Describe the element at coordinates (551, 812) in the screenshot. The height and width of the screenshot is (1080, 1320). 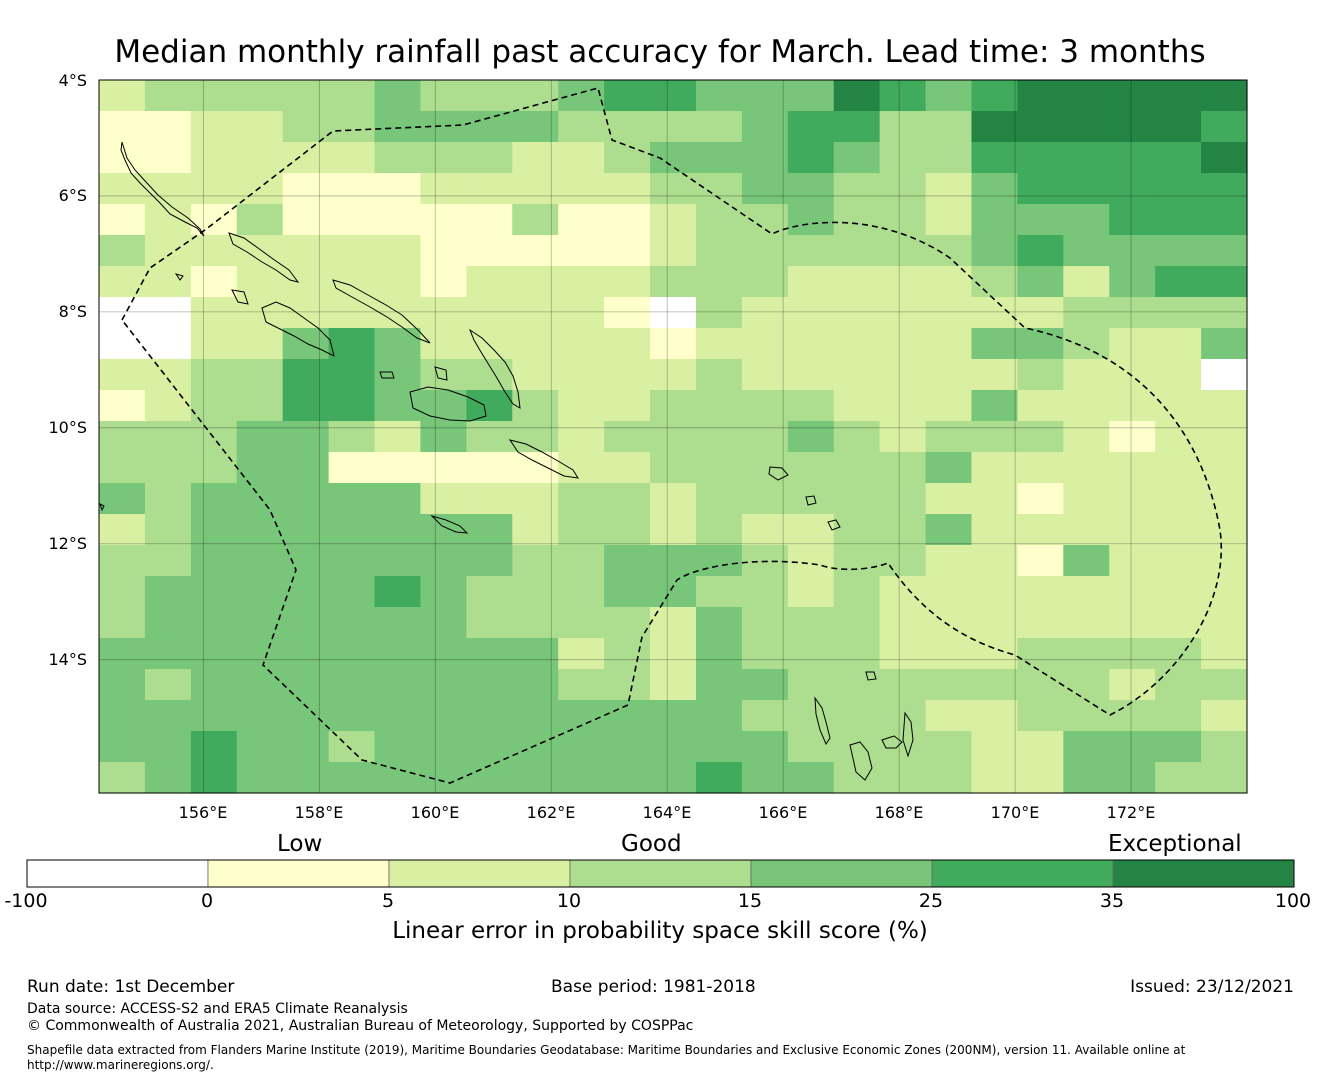
I see `lon-label-162e: 162°E` at that location.